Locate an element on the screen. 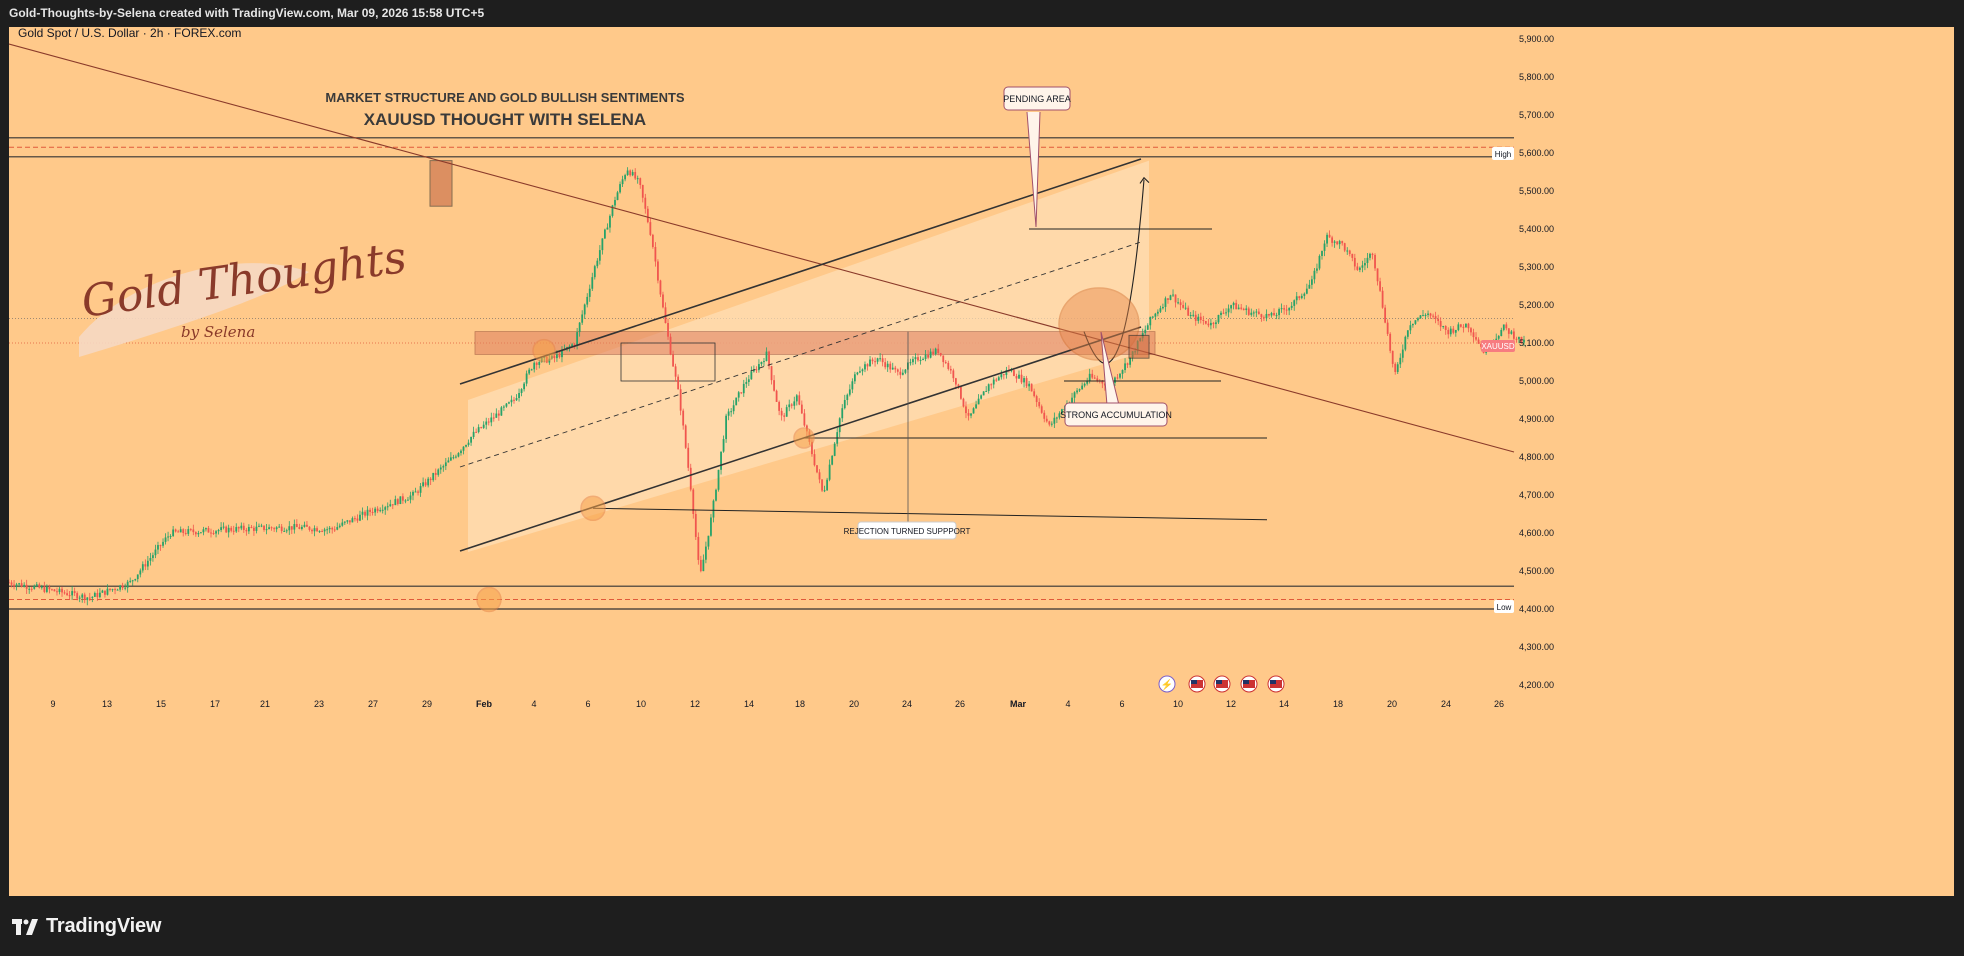 This screenshot has height=956, width=1964. time-tick-label: 20 is located at coordinates (1392, 704).